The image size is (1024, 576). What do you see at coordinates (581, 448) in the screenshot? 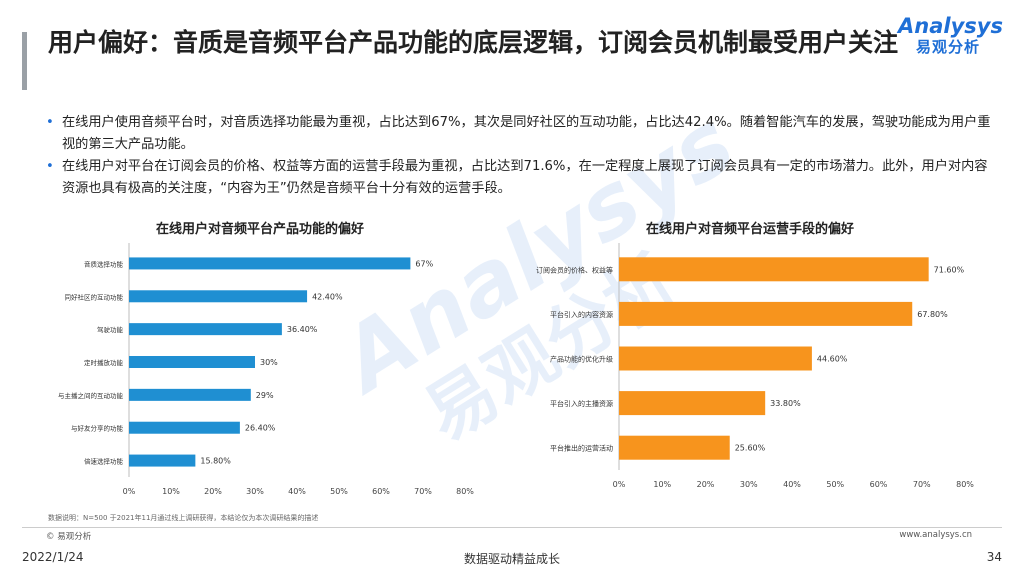
I see `category-label: 平台推出的运营活动` at bounding box center [581, 448].